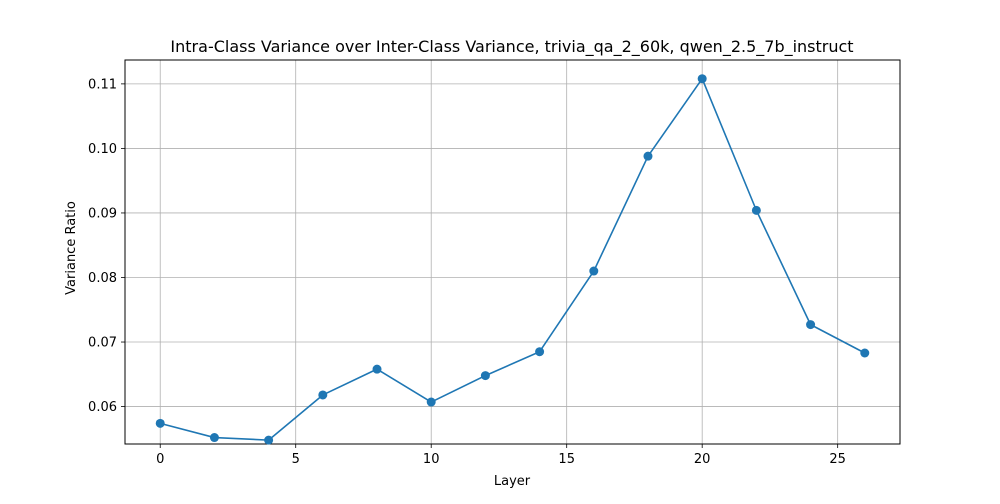 The height and width of the screenshot is (504, 1000). What do you see at coordinates (296, 459) in the screenshot?
I see `x-tick-label: 5` at bounding box center [296, 459].